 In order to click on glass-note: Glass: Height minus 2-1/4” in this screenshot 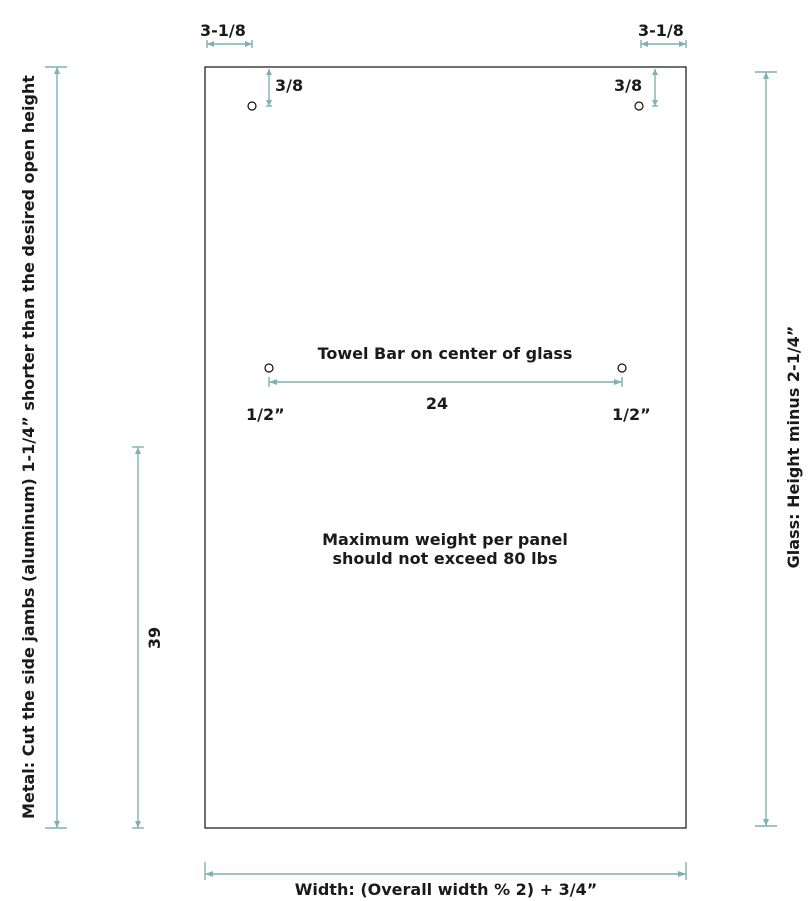, I will do `click(793, 447)`.